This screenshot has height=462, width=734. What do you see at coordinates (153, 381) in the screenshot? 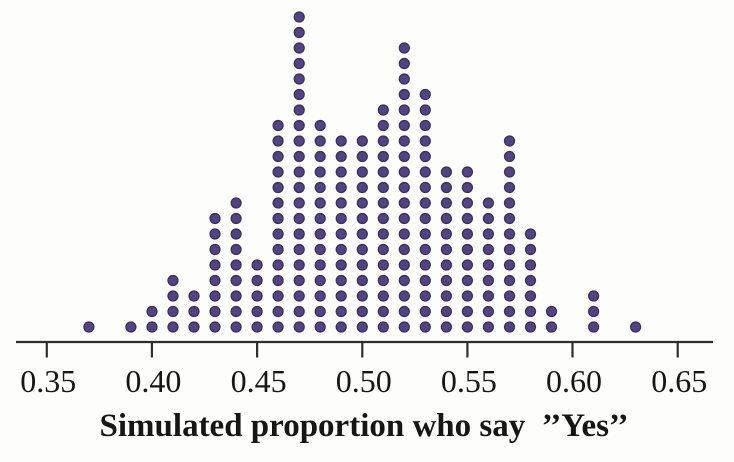
I see `svg-text: 0.40` at bounding box center [153, 381].